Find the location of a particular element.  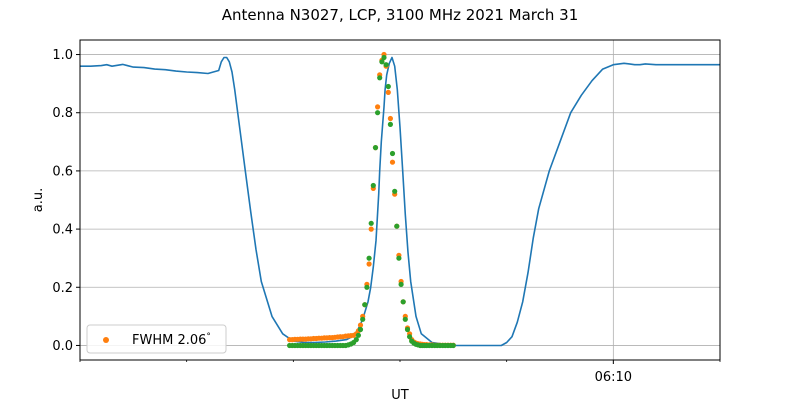

y-tick-label: 1.0 is located at coordinates (62, 55).